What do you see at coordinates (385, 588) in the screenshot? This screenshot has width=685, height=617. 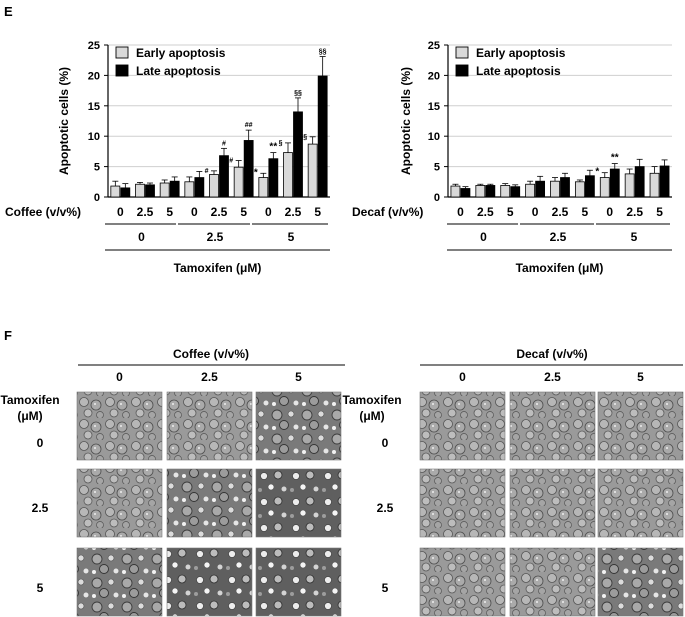 I see `decaf-micrograph-row-label: 5` at bounding box center [385, 588].